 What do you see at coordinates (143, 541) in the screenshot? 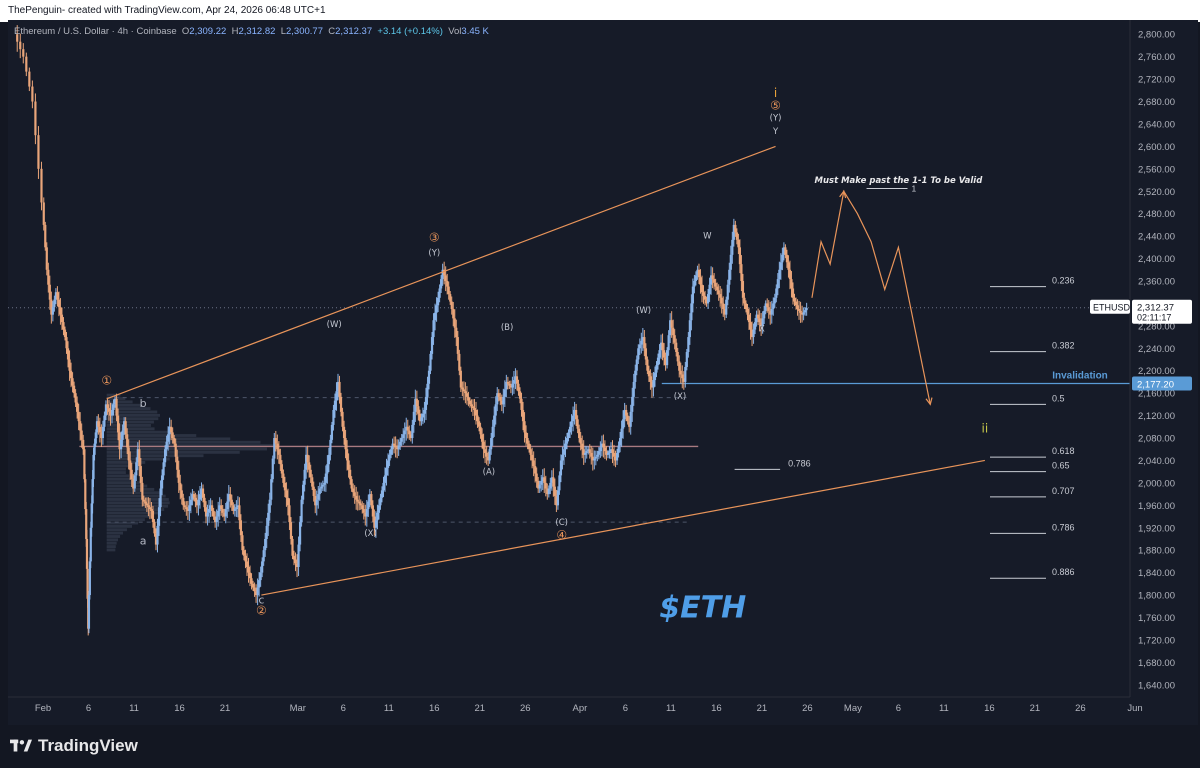
I see `wave-label-2: a` at bounding box center [143, 541].